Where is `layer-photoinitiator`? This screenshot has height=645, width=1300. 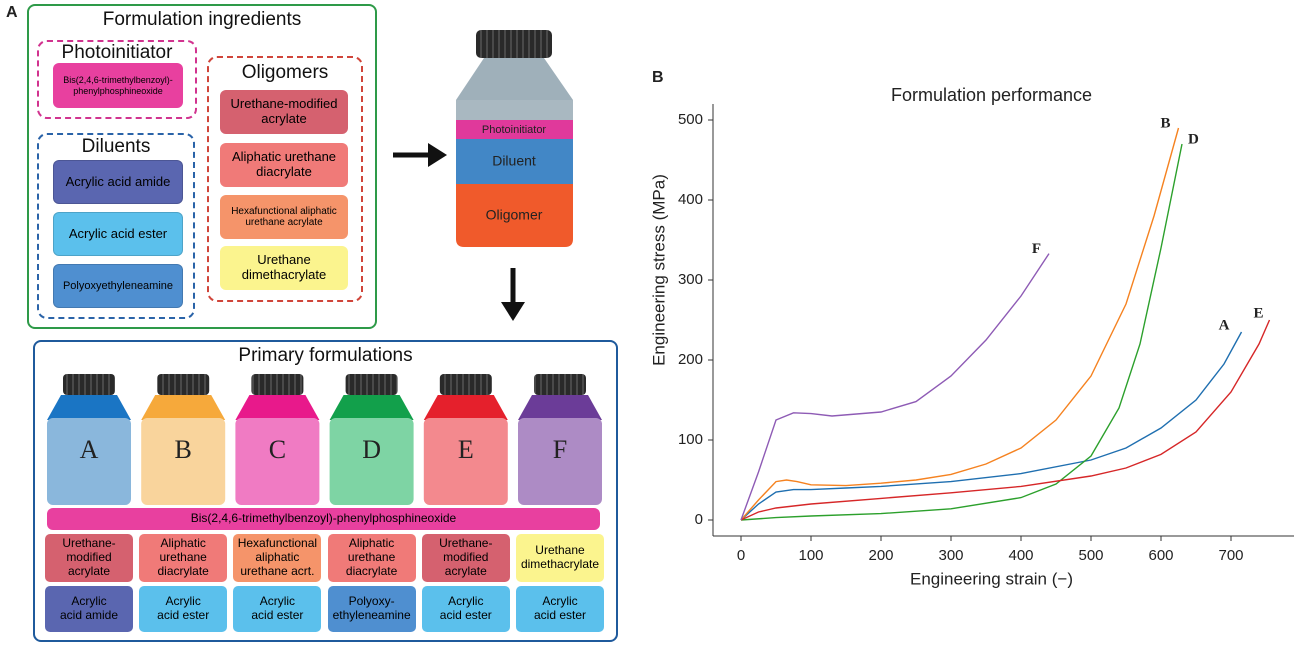
layer-photoinitiator is located at coordinates (514, 129).